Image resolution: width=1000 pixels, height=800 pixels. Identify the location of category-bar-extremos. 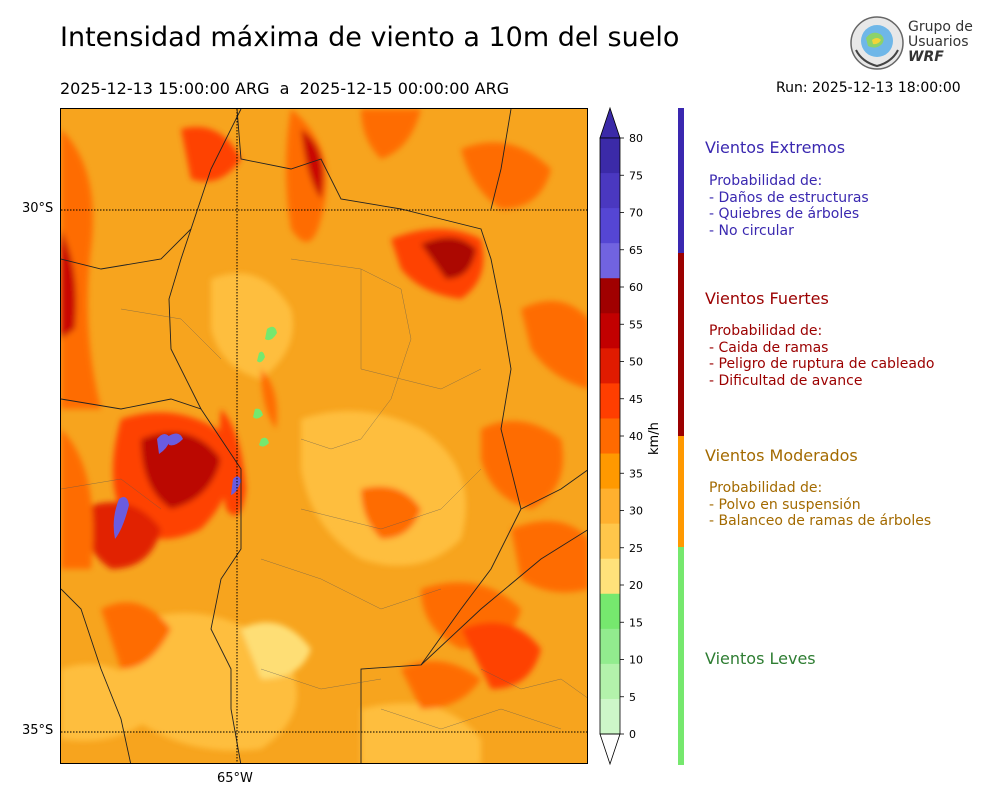
(681, 180).